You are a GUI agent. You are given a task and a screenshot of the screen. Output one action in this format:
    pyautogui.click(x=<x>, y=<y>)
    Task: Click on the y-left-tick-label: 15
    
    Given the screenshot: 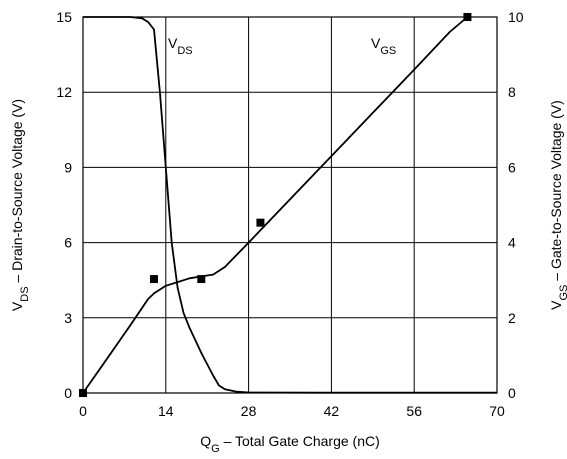 What is the action you would take?
    pyautogui.click(x=64, y=17)
    